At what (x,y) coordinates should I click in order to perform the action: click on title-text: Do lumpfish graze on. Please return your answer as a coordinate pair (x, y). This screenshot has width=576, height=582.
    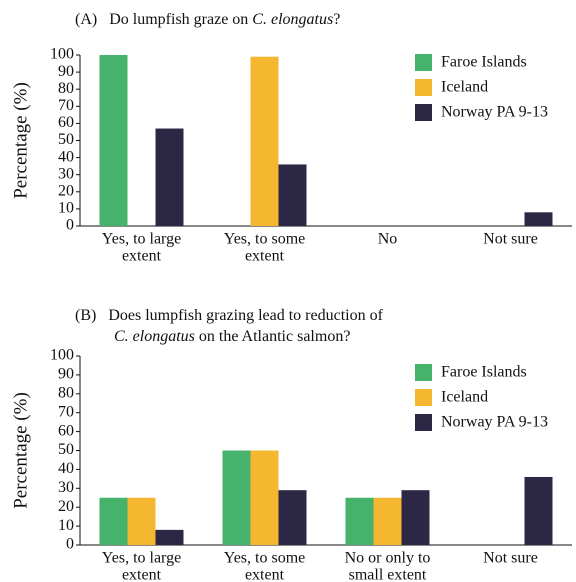
    Looking at the image, I should click on (180, 19).